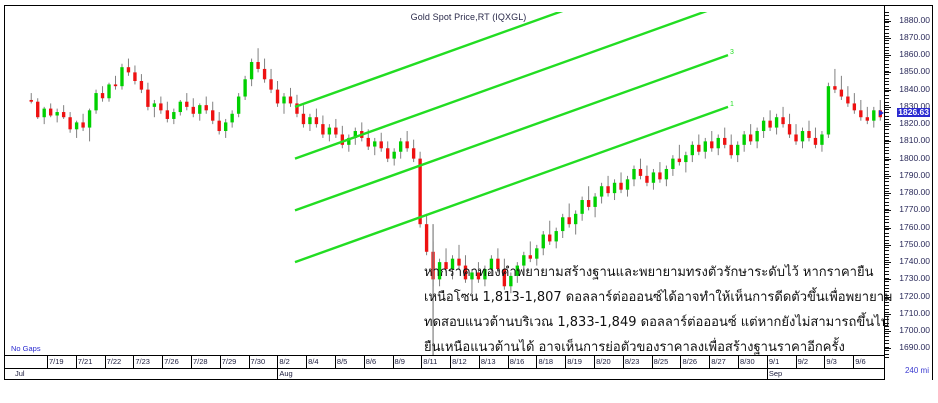  What do you see at coordinates (888, 193) in the screenshot?
I see `price-axis-ticks` at bounding box center [888, 193].